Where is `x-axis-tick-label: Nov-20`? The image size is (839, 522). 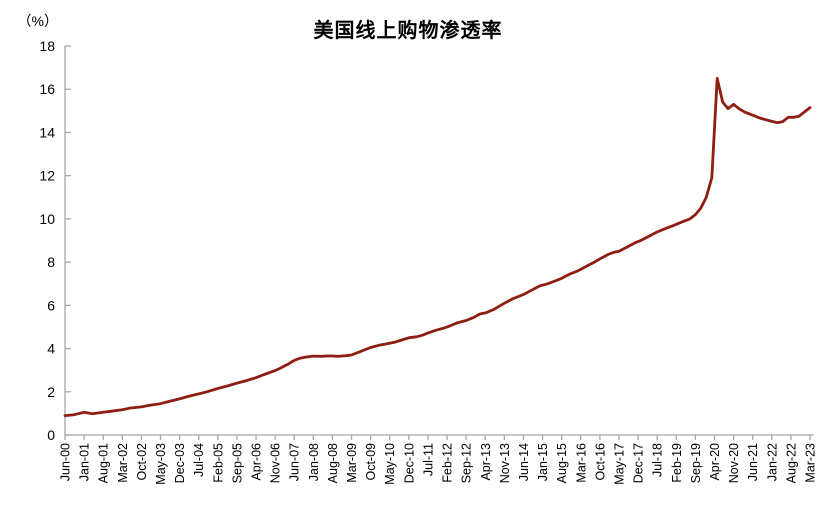 x-axis-tick-label: Nov-20 is located at coordinates (734, 463).